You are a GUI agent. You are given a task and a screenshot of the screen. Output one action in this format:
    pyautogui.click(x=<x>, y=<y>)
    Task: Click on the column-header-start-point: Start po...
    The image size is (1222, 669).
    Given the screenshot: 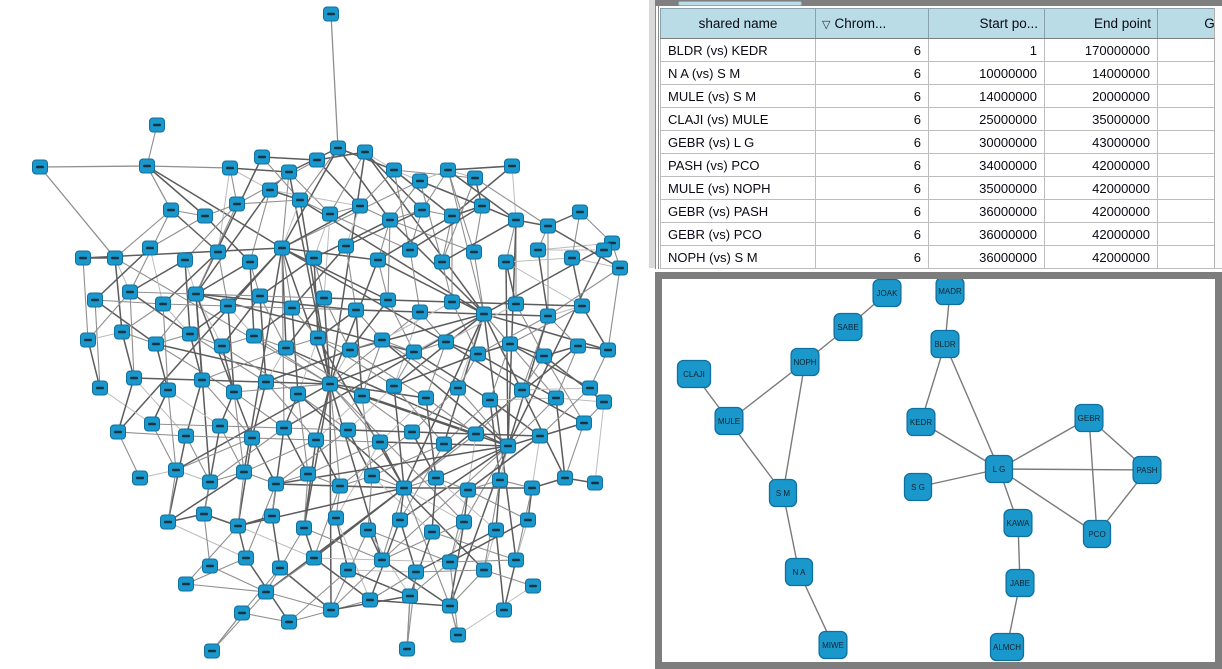 What is the action you would take?
    pyautogui.click(x=986, y=23)
    